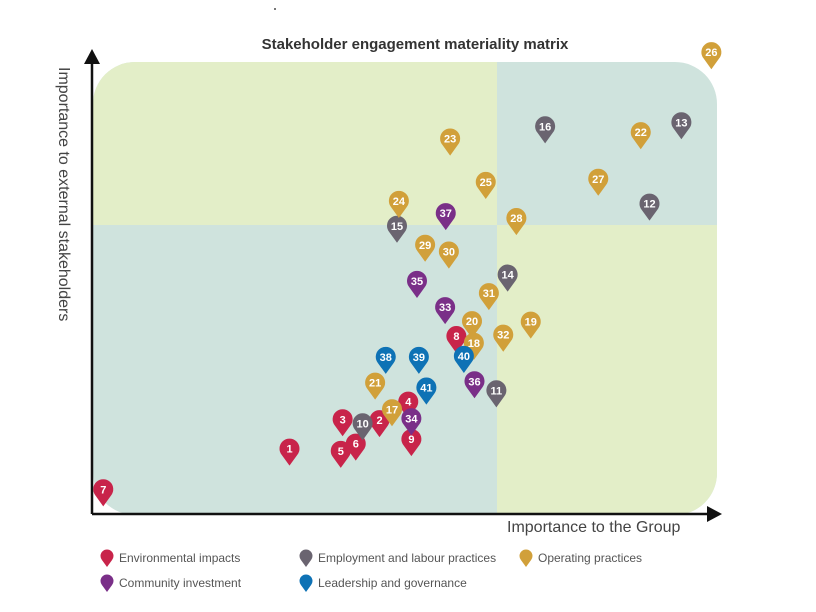 Image resolution: width=816 pixels, height=612 pixels. What do you see at coordinates (289, 450) in the screenshot?
I see `marker-label: 1` at bounding box center [289, 450].